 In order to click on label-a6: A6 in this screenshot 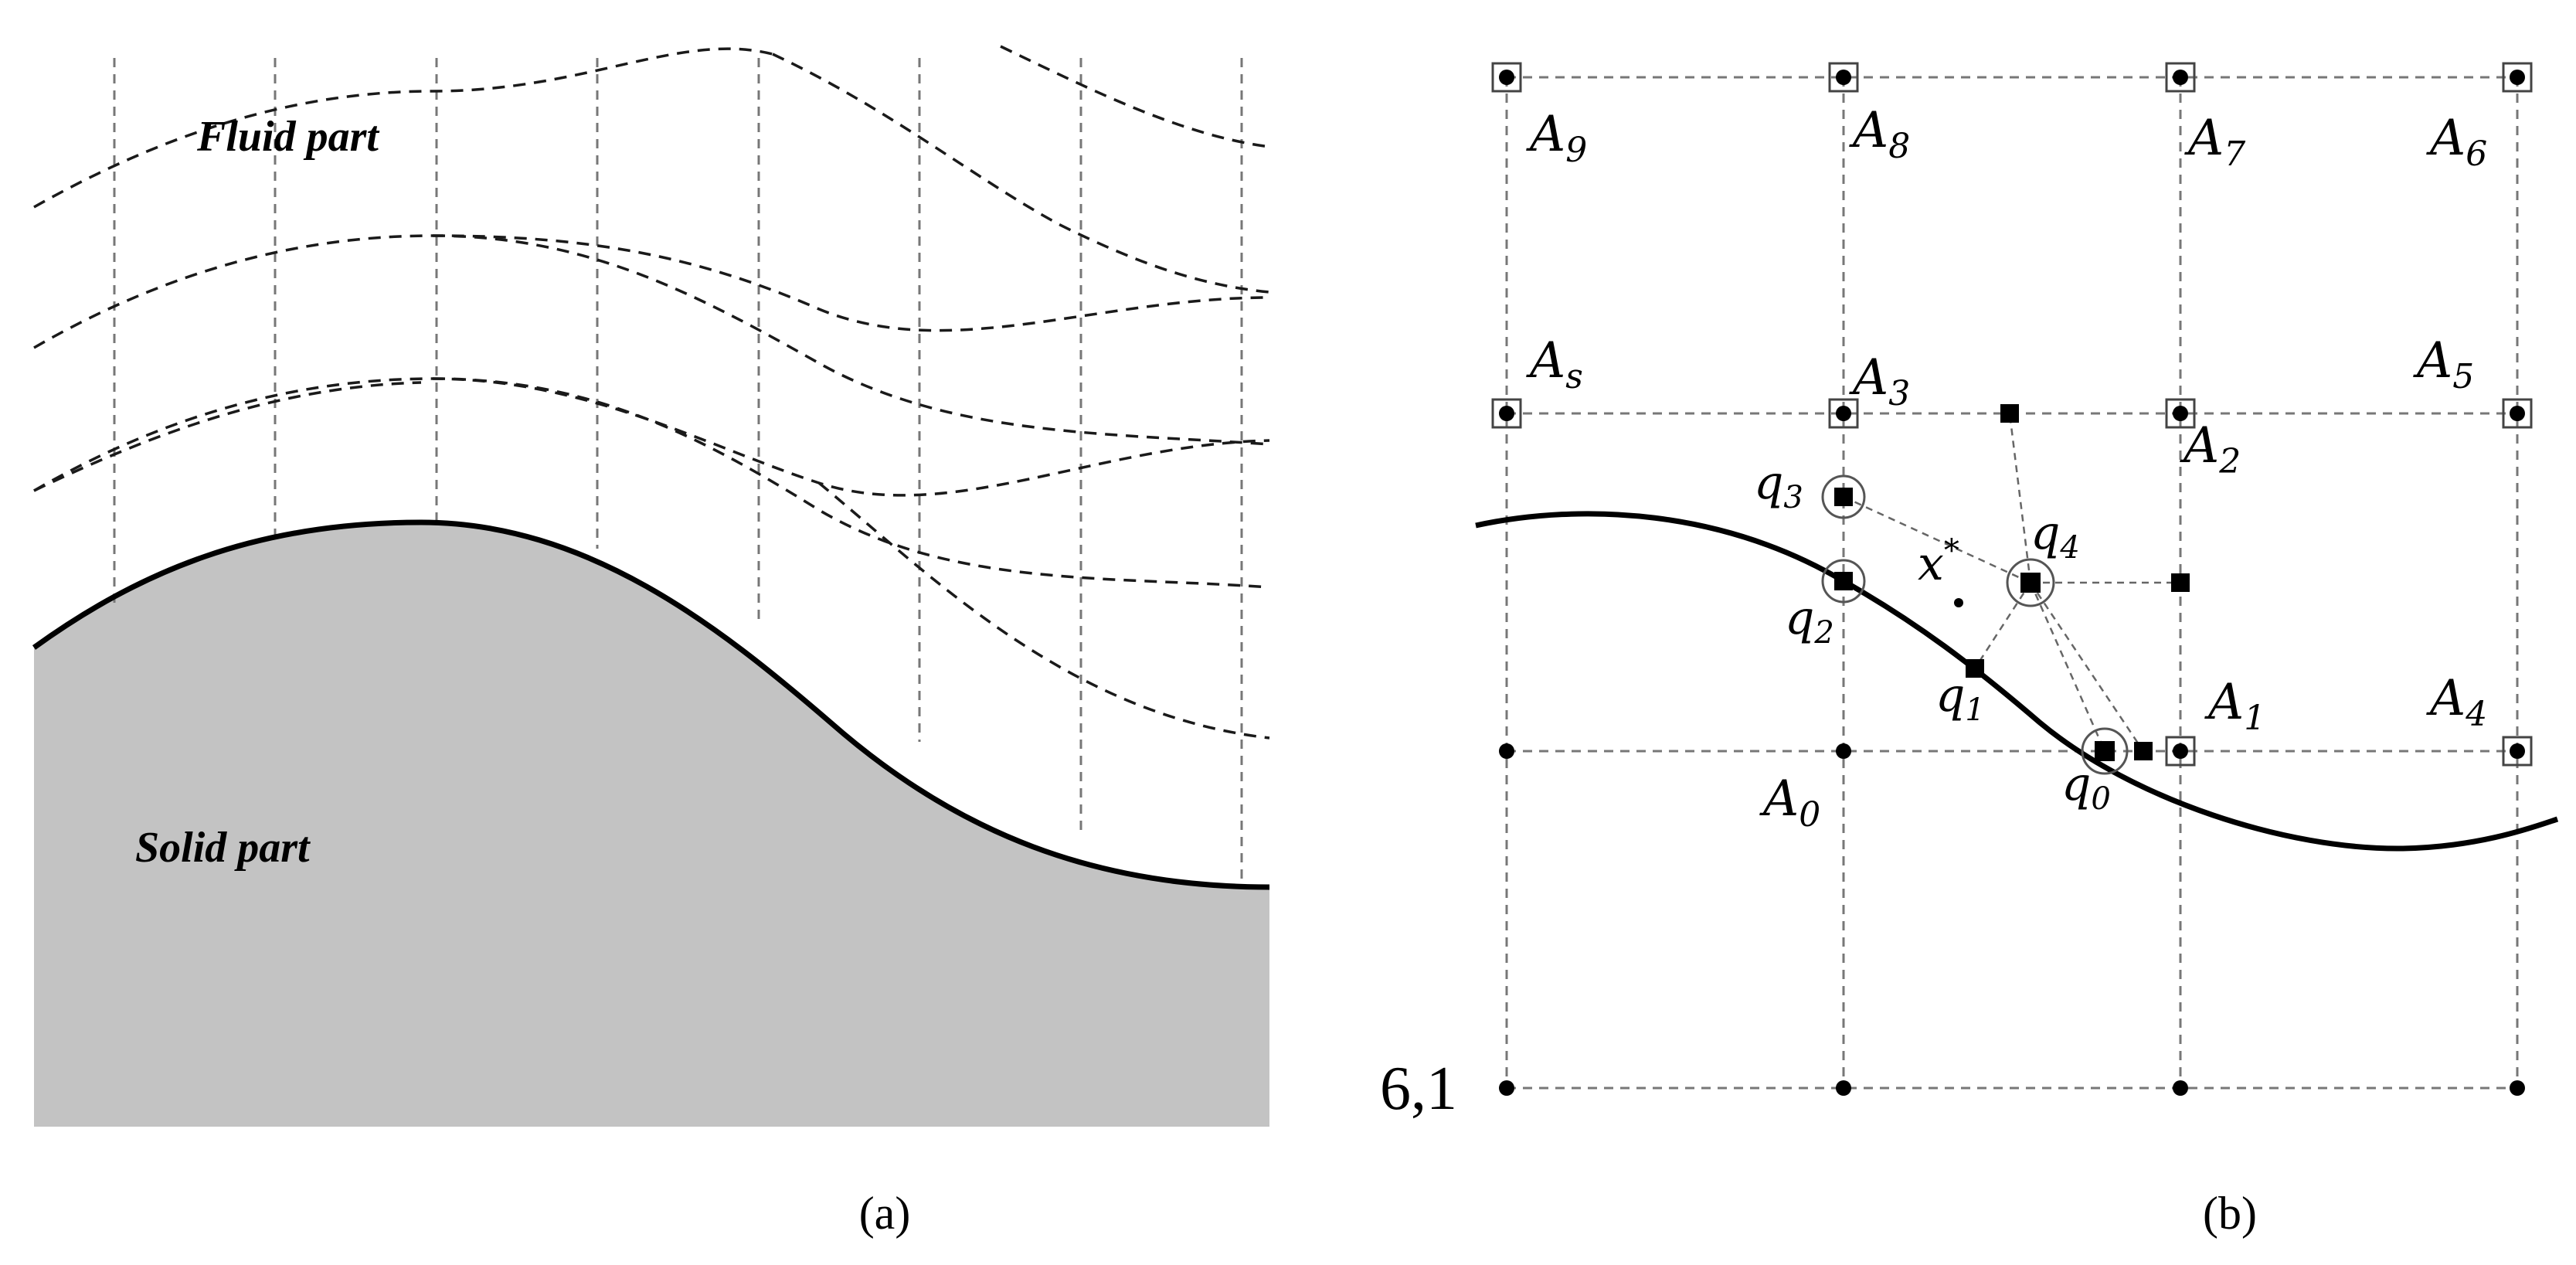, I will do `click(2456, 142)`.